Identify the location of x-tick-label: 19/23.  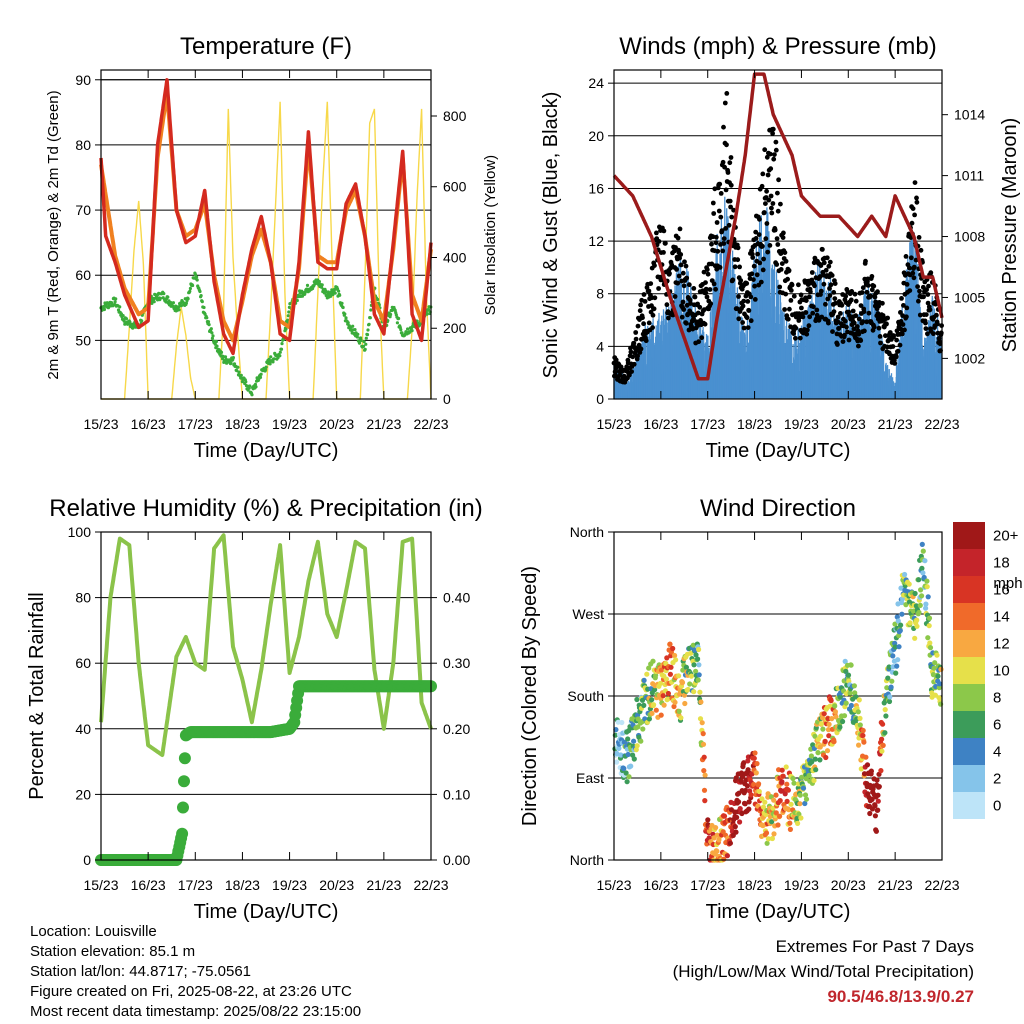
(801, 424).